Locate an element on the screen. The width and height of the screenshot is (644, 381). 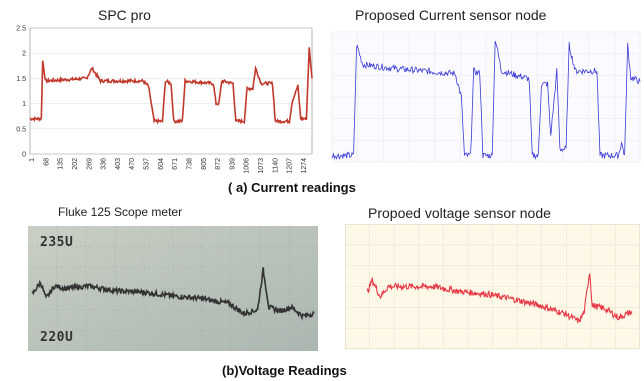
x-tick-label: 1 is located at coordinates (32, 160).